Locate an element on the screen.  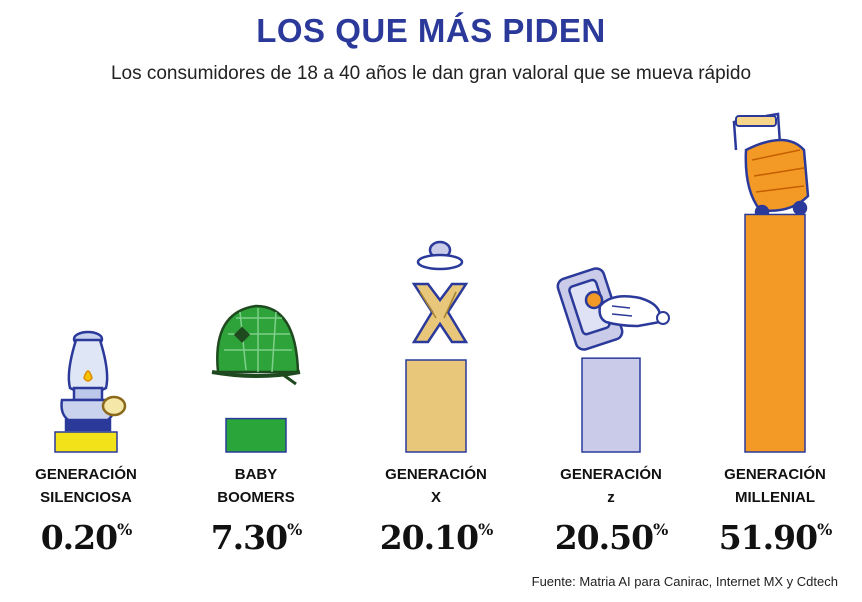
army-helmet-icon is located at coordinates (256, 345).